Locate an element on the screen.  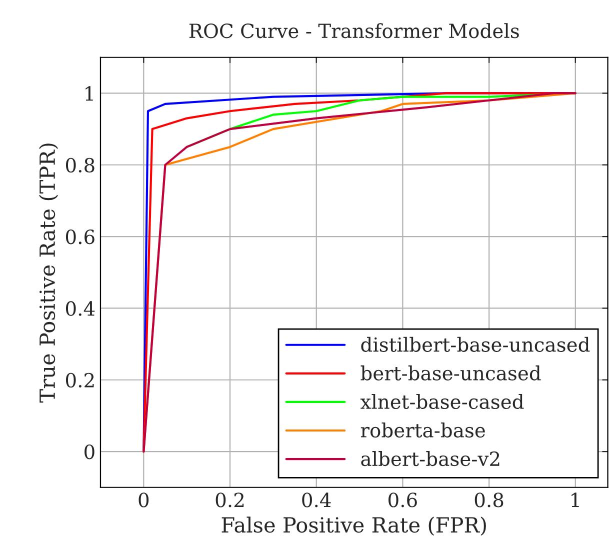
x-axis-title: False Positive Rate (FPR) is located at coordinates (354, 526).